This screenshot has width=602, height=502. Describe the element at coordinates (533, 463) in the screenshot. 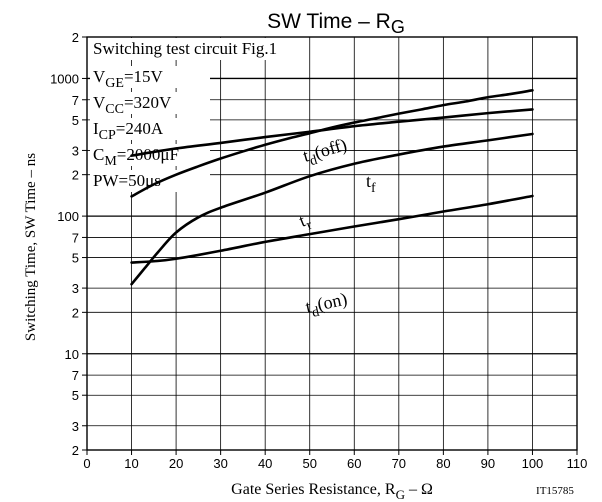

I see `x-tick-label: 100` at that location.